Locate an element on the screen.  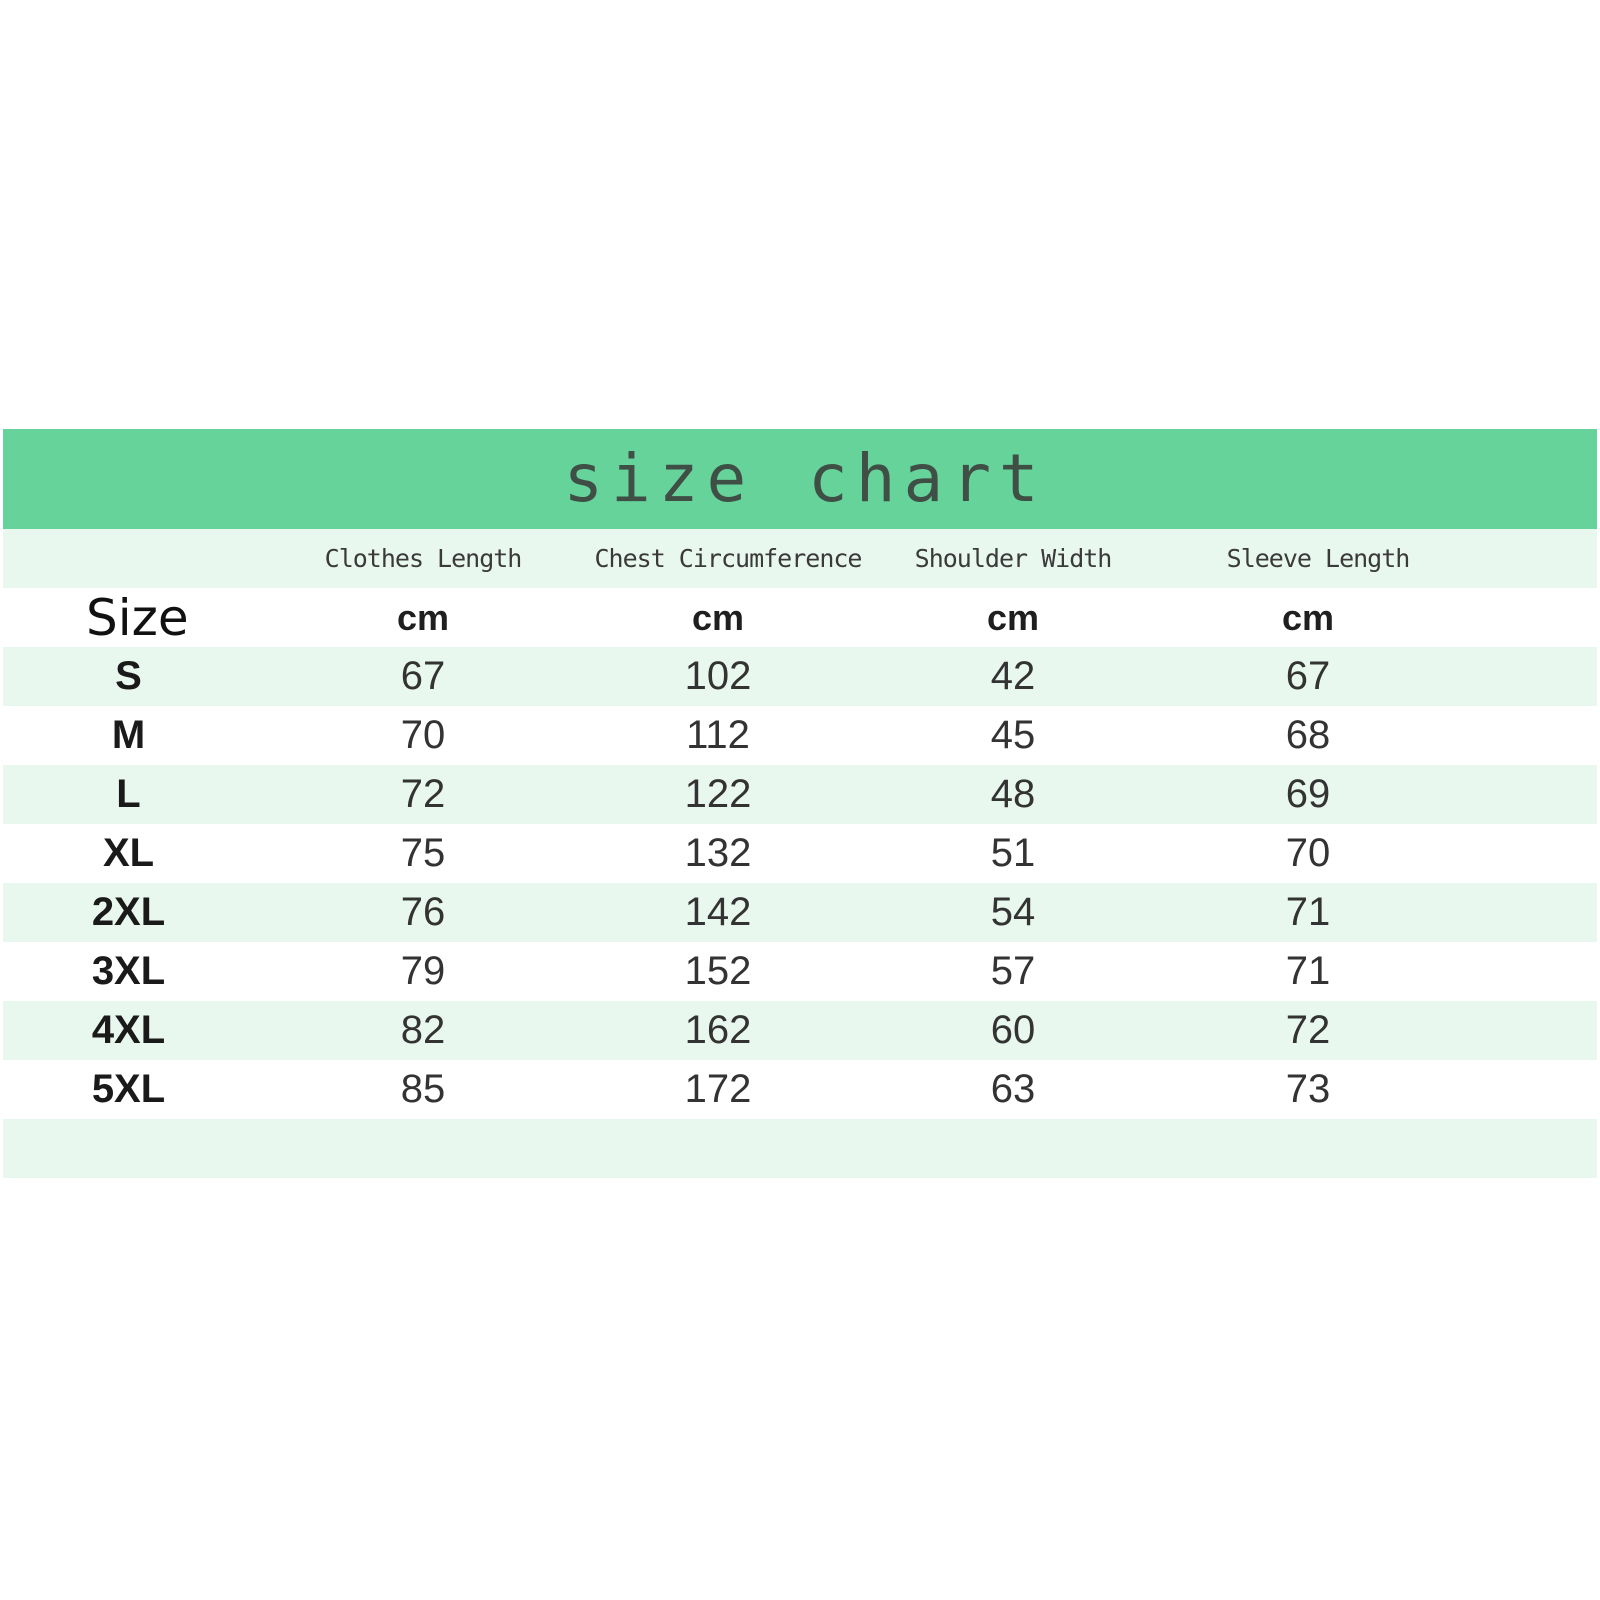
chest-circumference-value: 152 is located at coordinates (718, 971).